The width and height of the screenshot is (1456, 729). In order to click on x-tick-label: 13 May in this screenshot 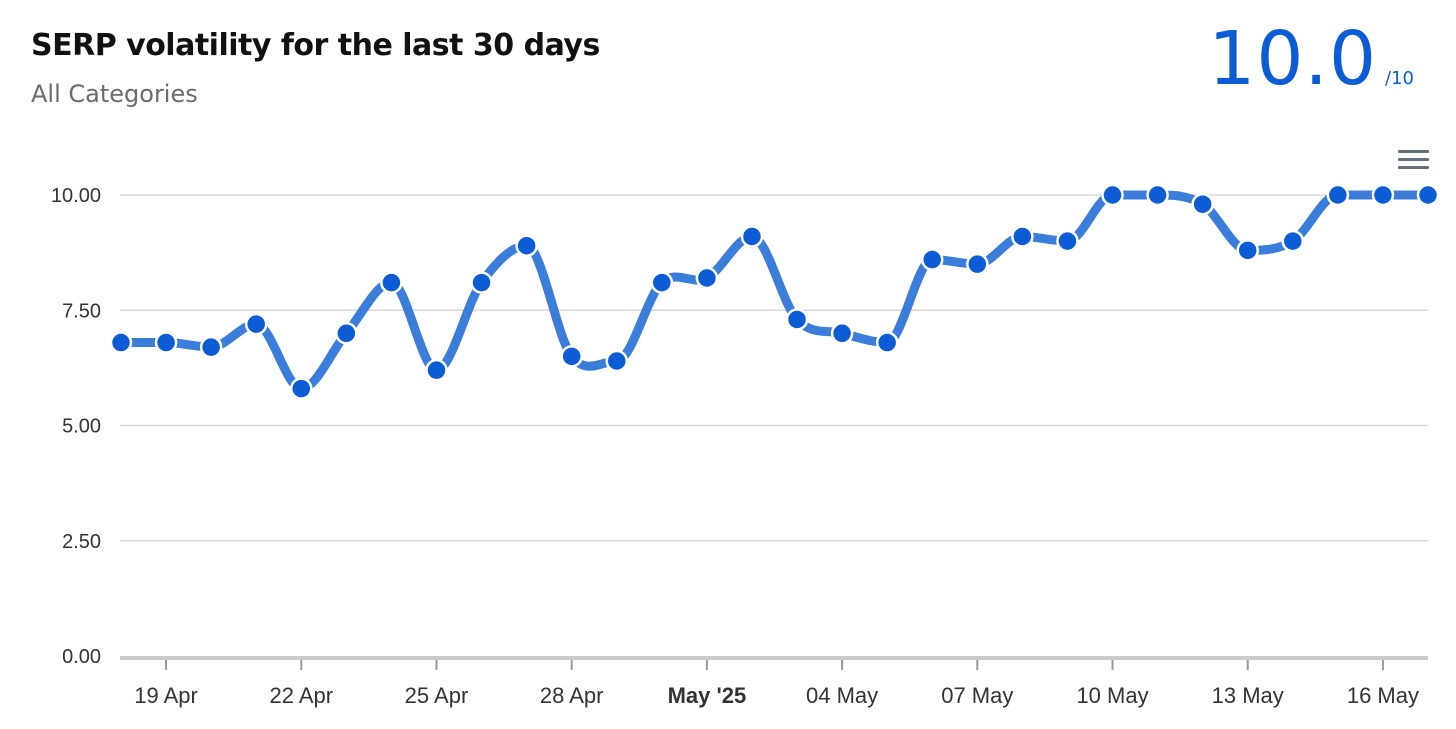, I will do `click(1248, 695)`.